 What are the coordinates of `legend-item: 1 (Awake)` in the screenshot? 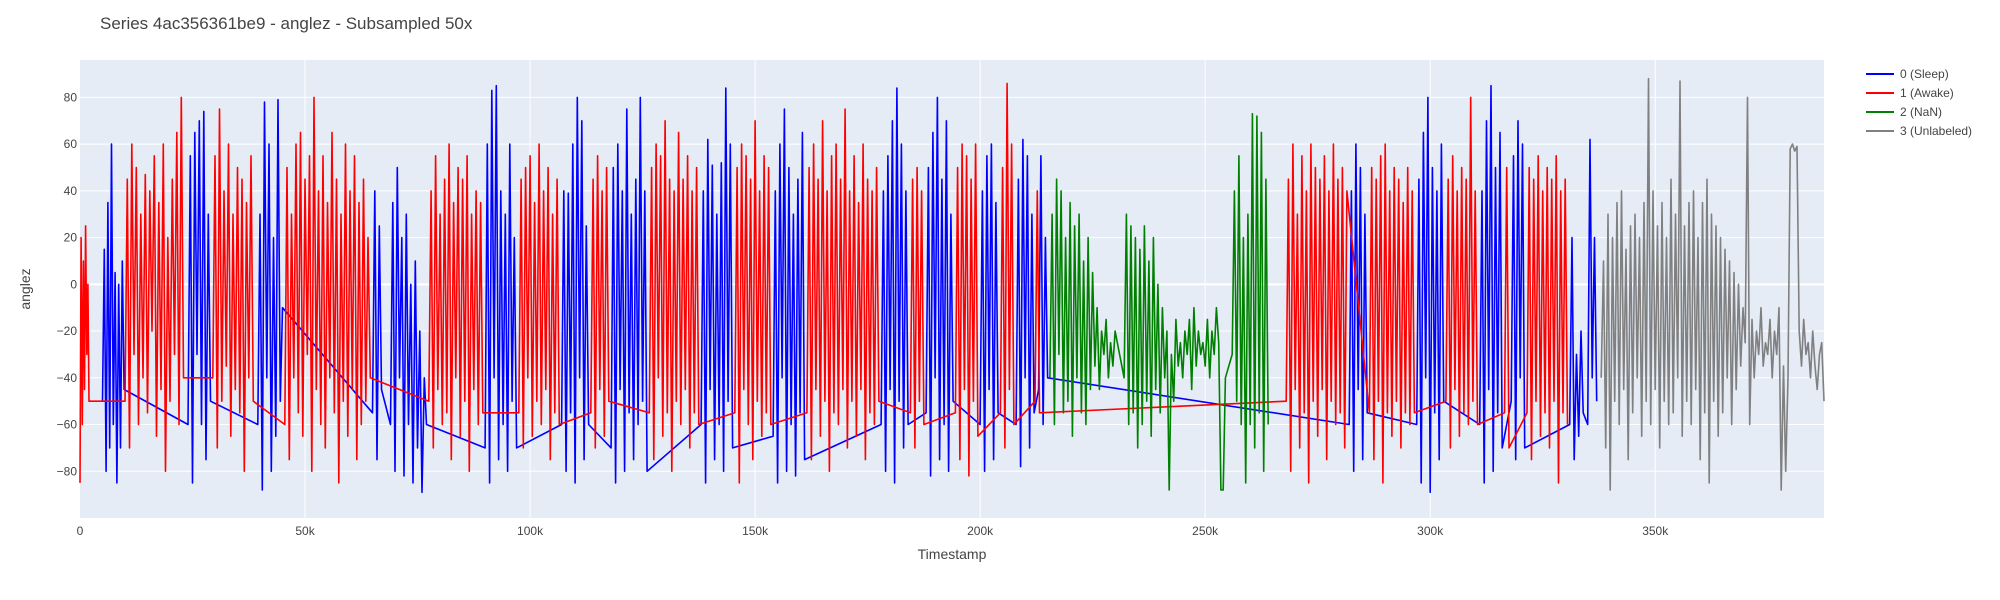 It's located at (1910, 93).